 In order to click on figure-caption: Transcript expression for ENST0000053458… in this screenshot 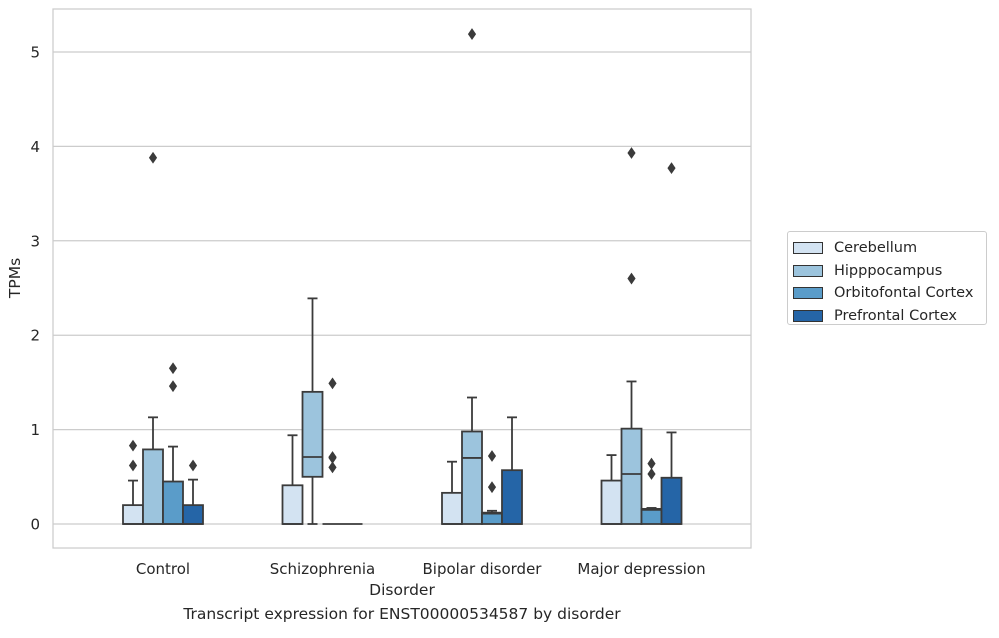, I will do `click(402, 614)`.